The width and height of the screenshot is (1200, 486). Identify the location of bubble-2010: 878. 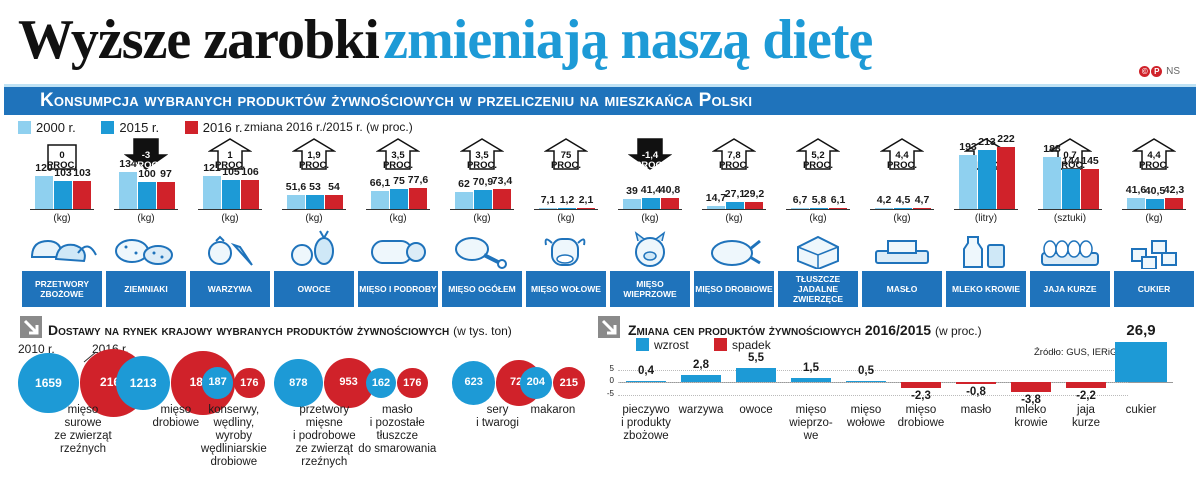
(298, 383).